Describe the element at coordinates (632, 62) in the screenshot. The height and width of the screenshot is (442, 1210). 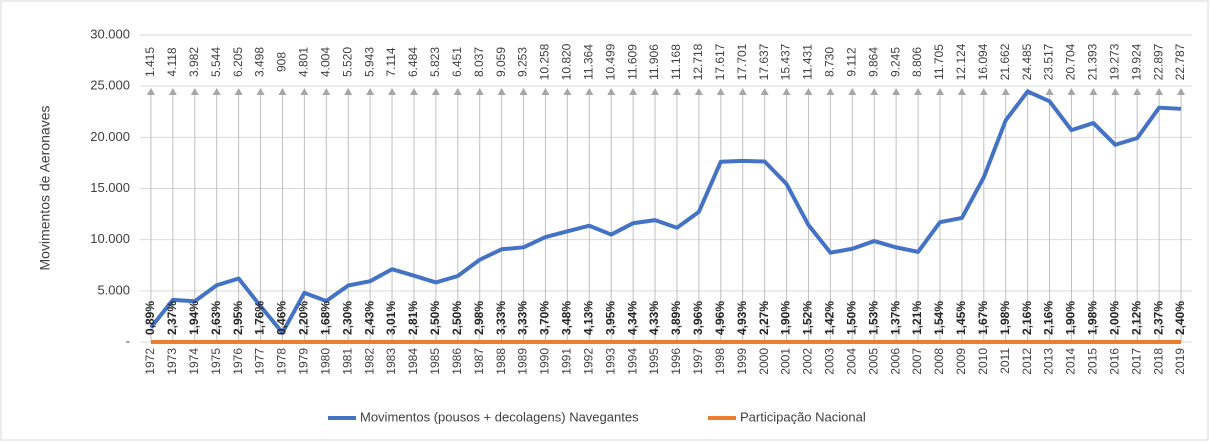
I see `data-label: 11.609` at that location.